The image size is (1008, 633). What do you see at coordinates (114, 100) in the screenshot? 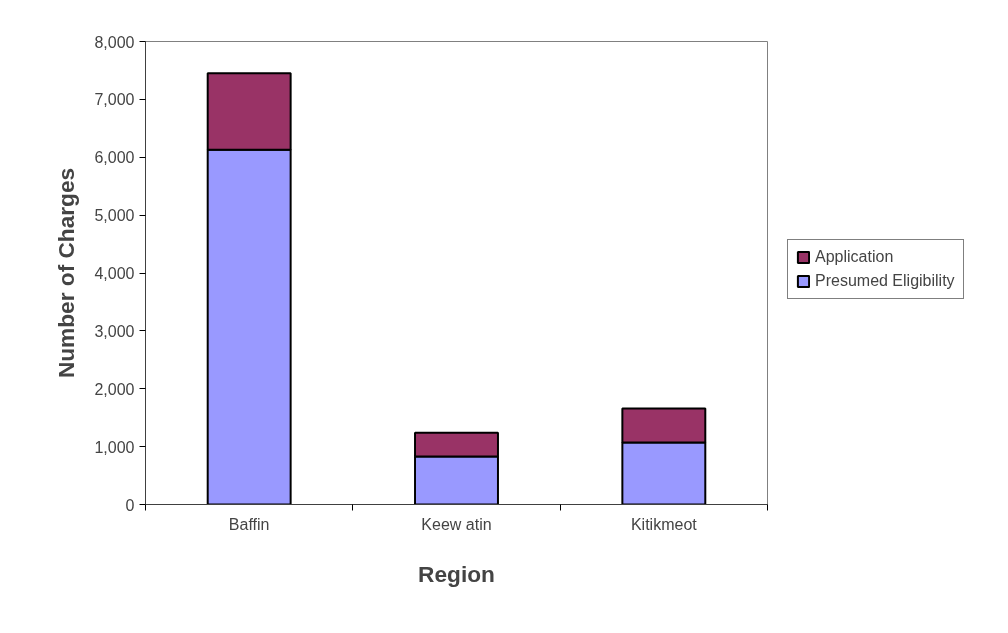
I see `y-tick-label: 7,000` at bounding box center [114, 100].